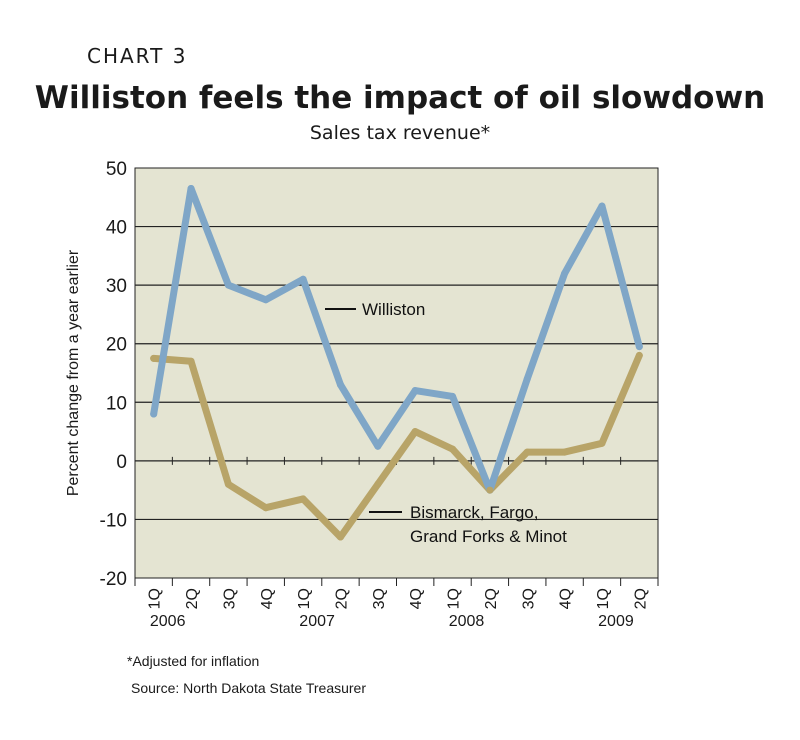 The height and width of the screenshot is (740, 800). What do you see at coordinates (168, 621) in the screenshot?
I see `x-year-label: 2006` at bounding box center [168, 621].